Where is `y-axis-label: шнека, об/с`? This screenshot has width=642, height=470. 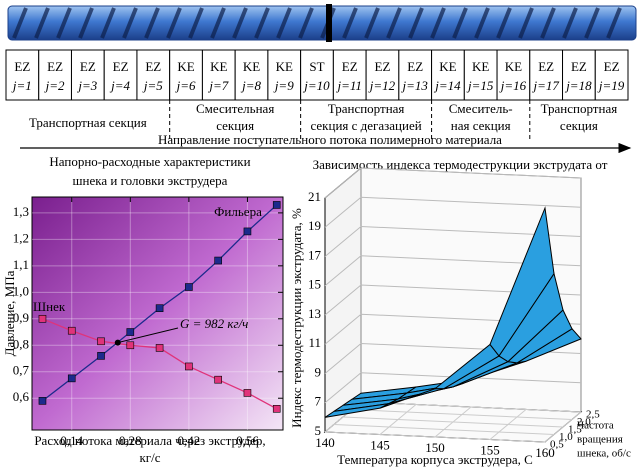
y-axis-label: шнека, об/с is located at coordinates (604, 454).